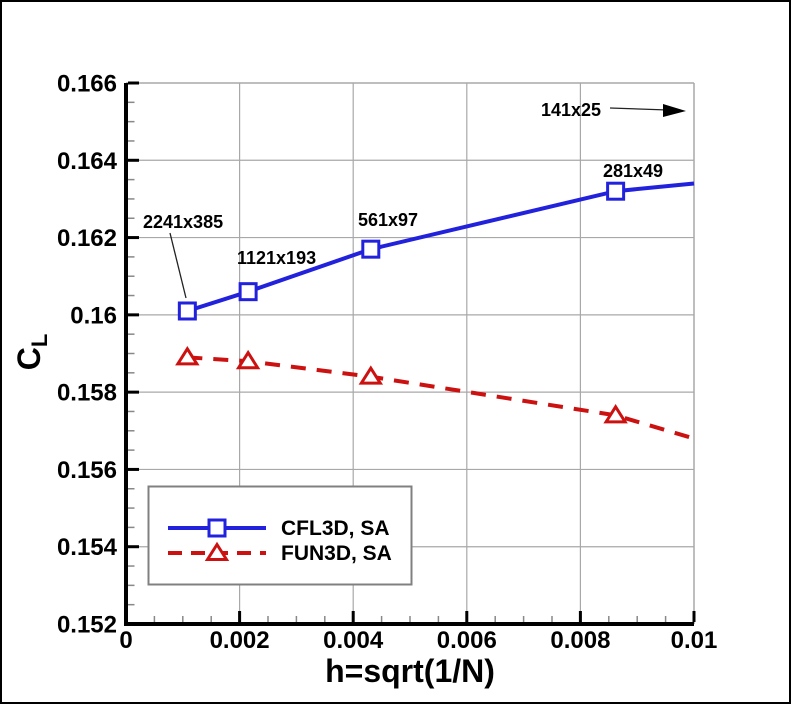 This screenshot has width=791, height=704. I want to click on y-tick-label: 0.162, so click(87, 238).